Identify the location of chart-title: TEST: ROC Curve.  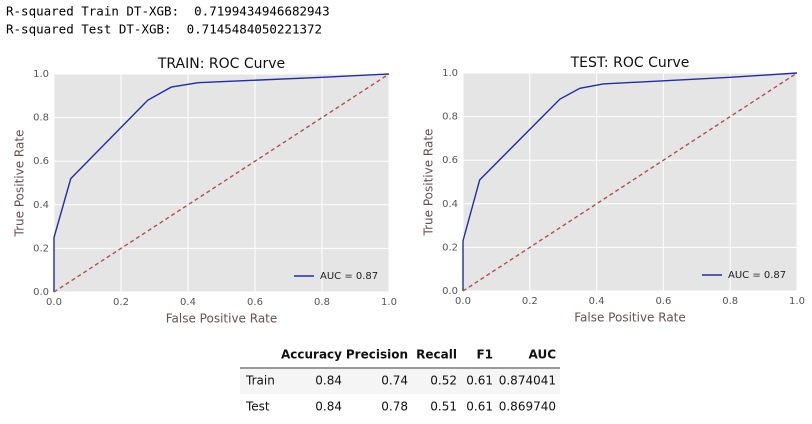
(630, 63).